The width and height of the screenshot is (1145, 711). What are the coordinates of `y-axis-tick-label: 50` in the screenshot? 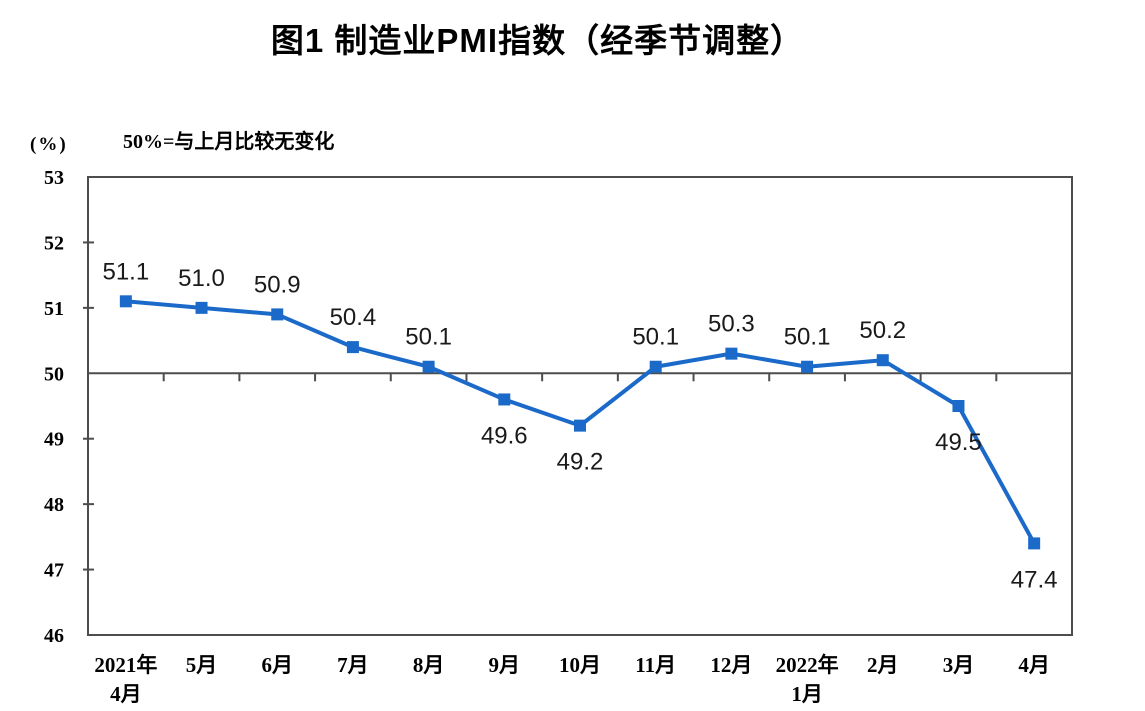 It's located at (54, 374).